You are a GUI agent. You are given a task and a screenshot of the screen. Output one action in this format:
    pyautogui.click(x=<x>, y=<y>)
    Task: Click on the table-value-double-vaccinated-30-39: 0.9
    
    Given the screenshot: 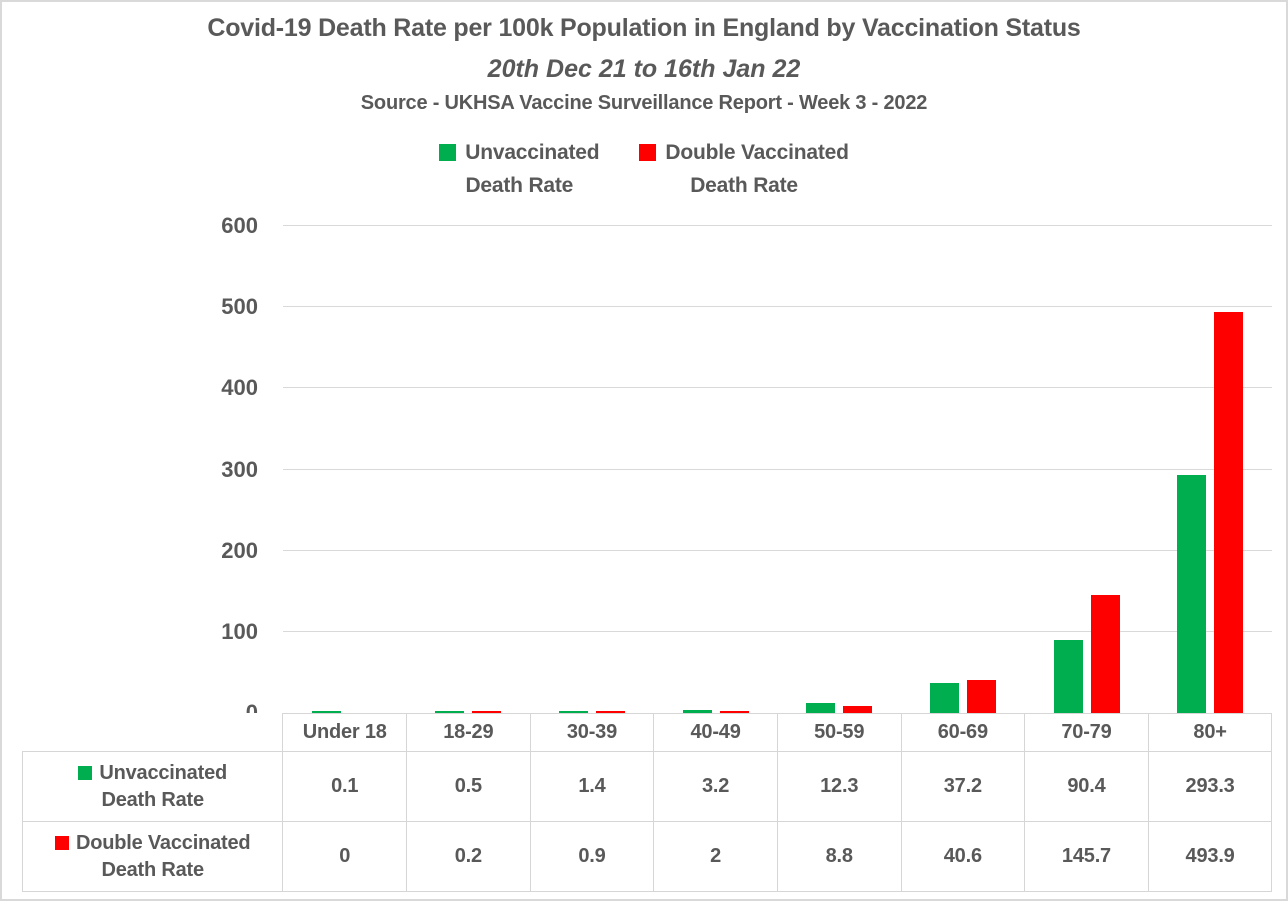 What is the action you would take?
    pyautogui.click(x=592, y=857)
    